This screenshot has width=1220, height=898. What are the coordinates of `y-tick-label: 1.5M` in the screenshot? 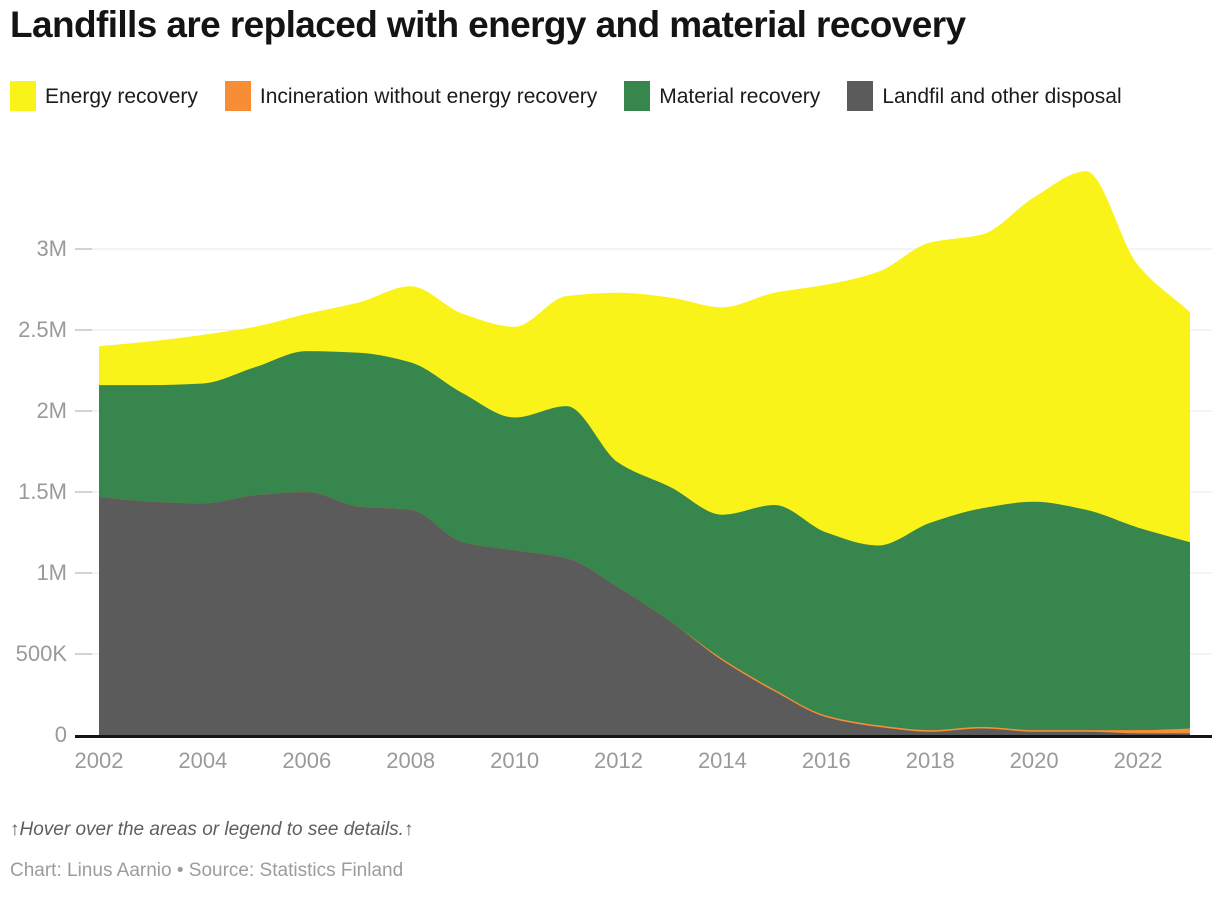 It's located at (42, 491).